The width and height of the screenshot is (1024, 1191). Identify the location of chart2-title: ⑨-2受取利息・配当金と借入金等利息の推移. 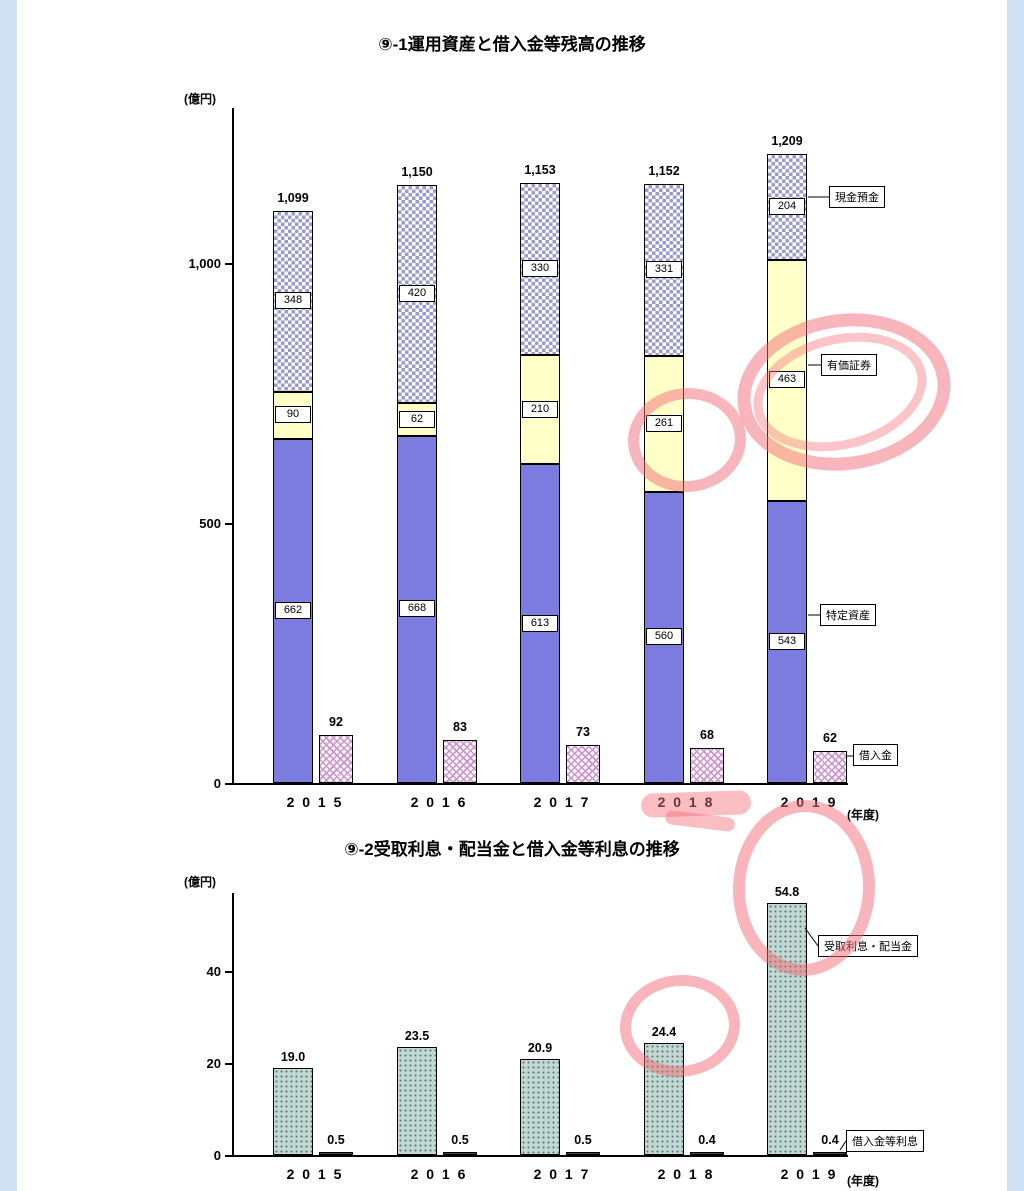
(512, 849).